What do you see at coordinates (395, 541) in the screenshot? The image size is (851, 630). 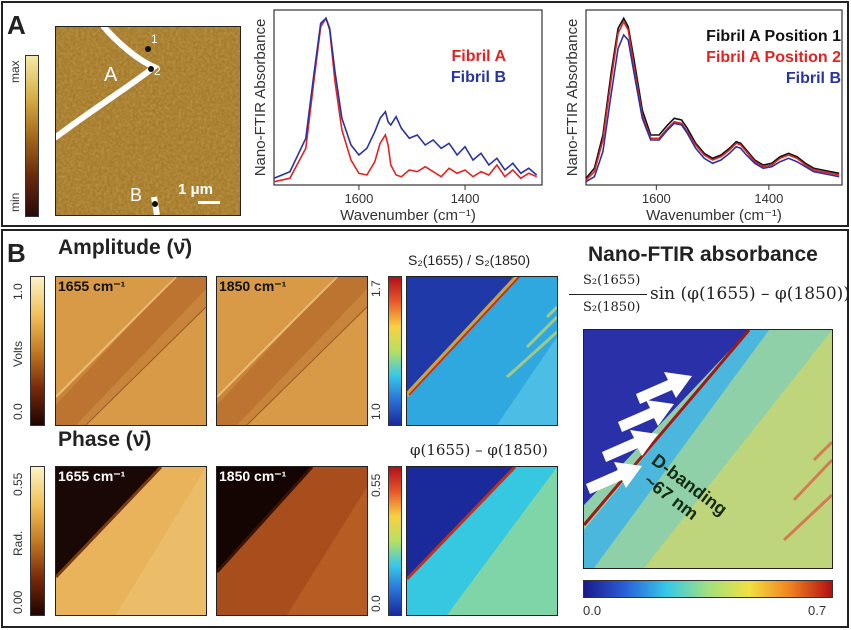 I see `phase-diff-colorbar` at bounding box center [395, 541].